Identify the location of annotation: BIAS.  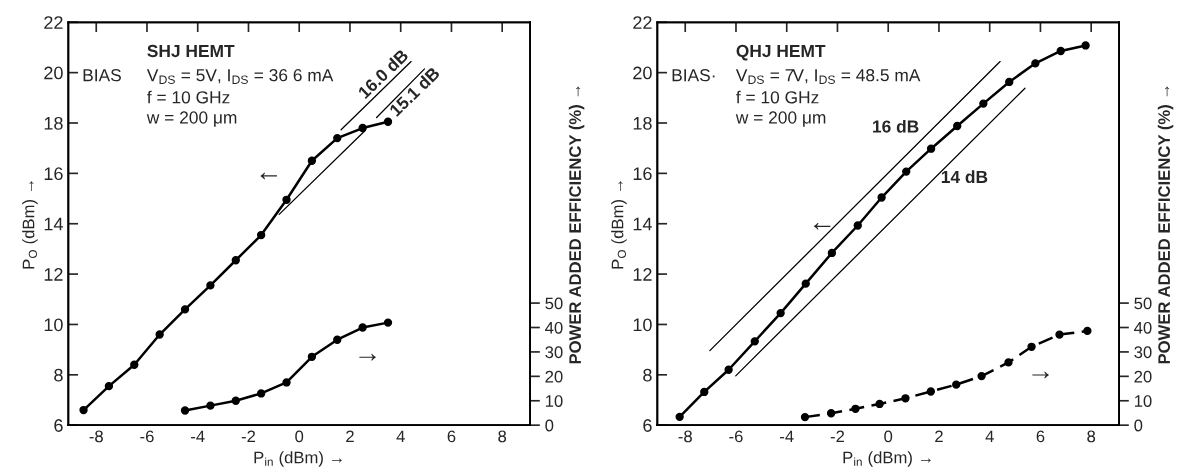
(102, 75).